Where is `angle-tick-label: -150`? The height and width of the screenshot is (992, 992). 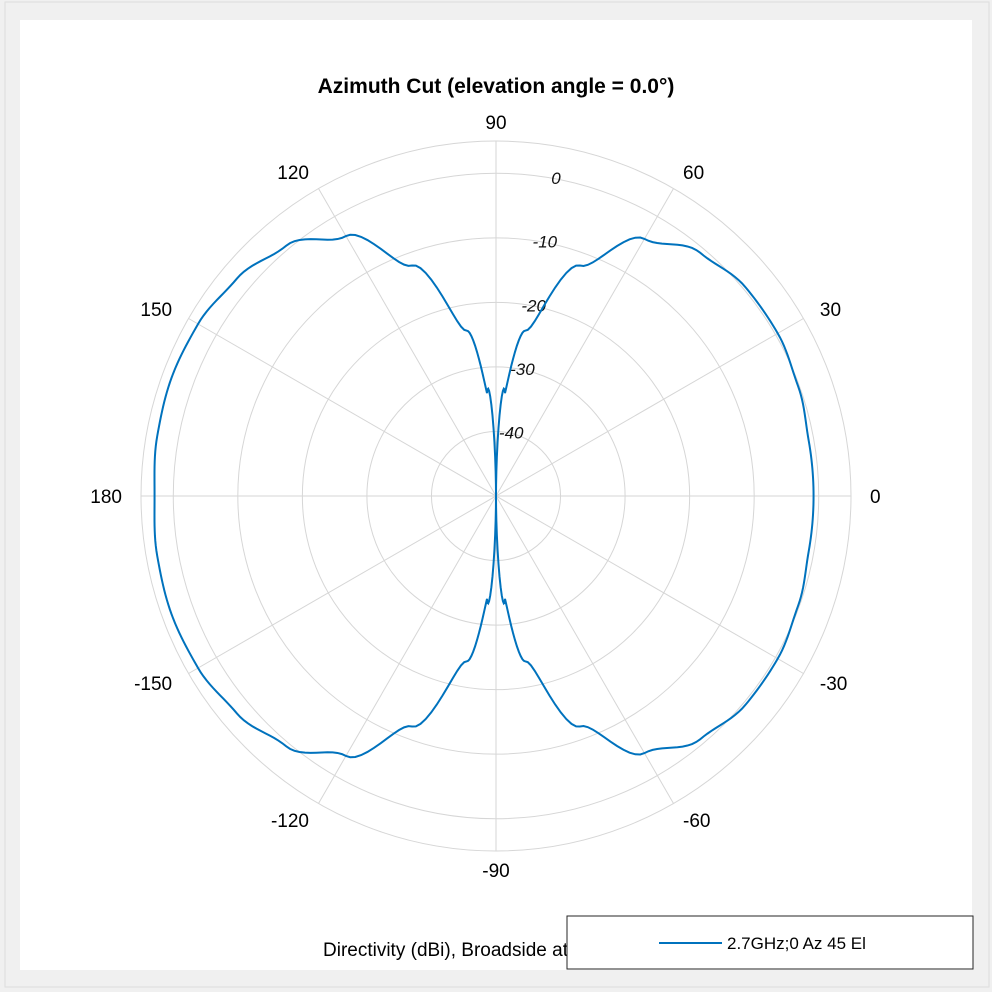 angle-tick-label: -150 is located at coordinates (153, 684).